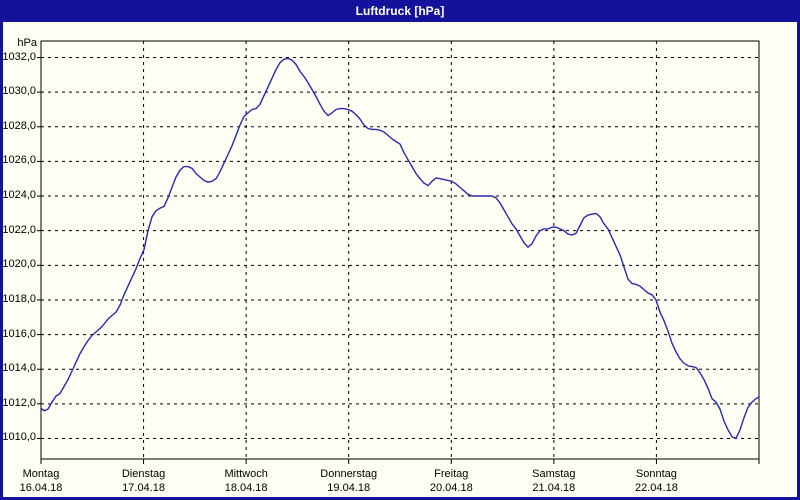 This screenshot has width=800, height=500. Describe the element at coordinates (451, 474) in the screenshot. I see `day-name: Freitag` at that location.